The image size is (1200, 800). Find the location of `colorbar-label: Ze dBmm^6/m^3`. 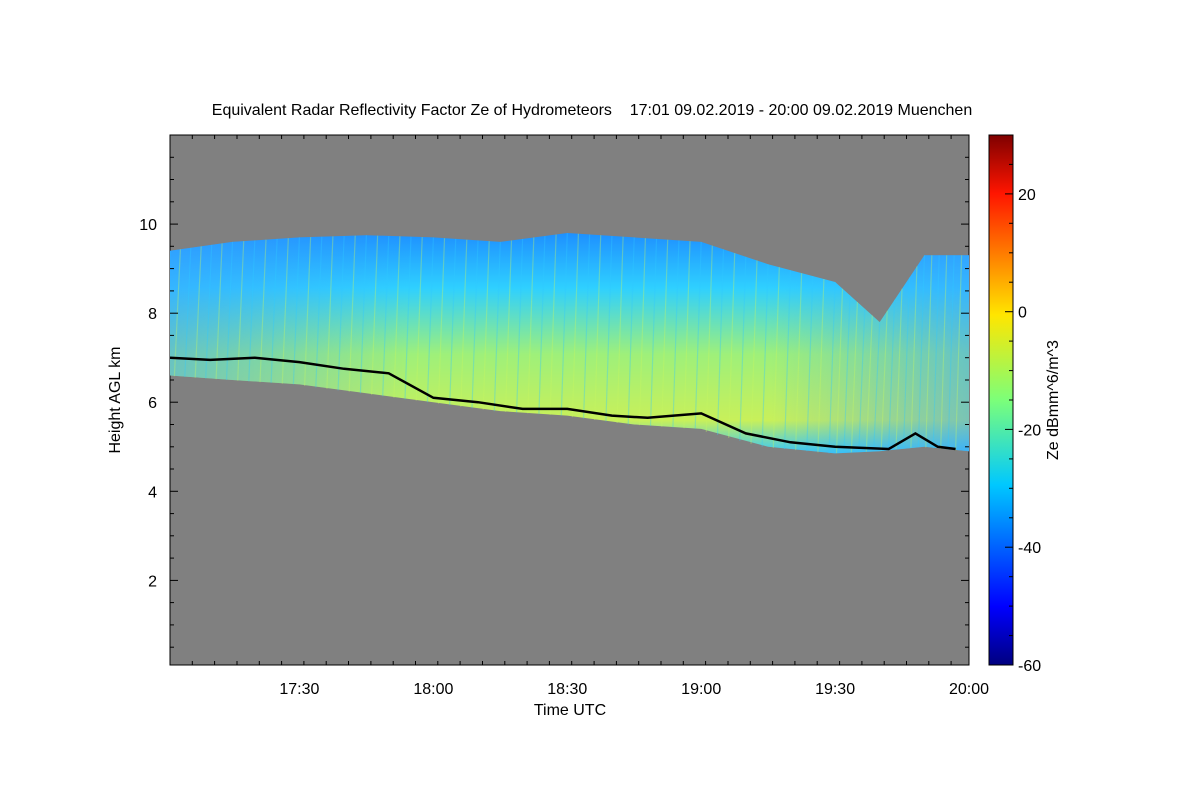

colorbar-label: Ze dBmm^6/m^3 is located at coordinates (1053, 400).